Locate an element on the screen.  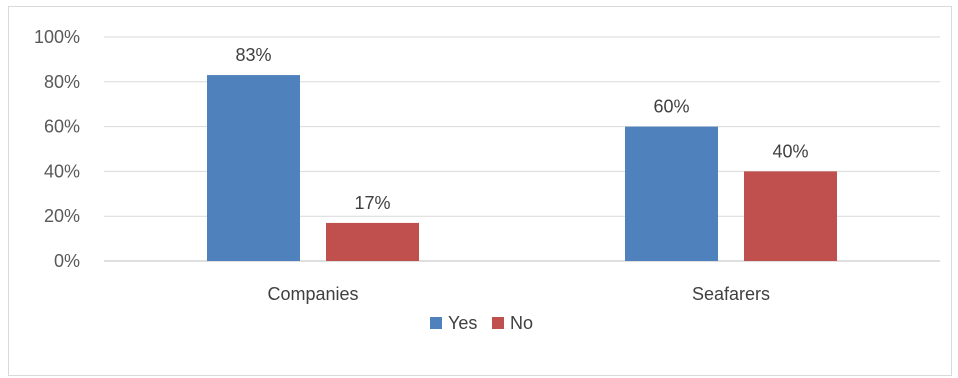
legend: Yes No is located at coordinates (481, 323).